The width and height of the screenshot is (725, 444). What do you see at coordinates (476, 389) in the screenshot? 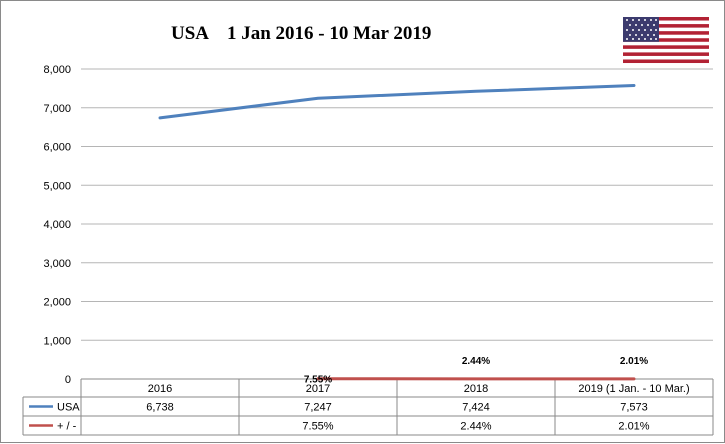
I see `x-category-label: 2018` at bounding box center [476, 389].